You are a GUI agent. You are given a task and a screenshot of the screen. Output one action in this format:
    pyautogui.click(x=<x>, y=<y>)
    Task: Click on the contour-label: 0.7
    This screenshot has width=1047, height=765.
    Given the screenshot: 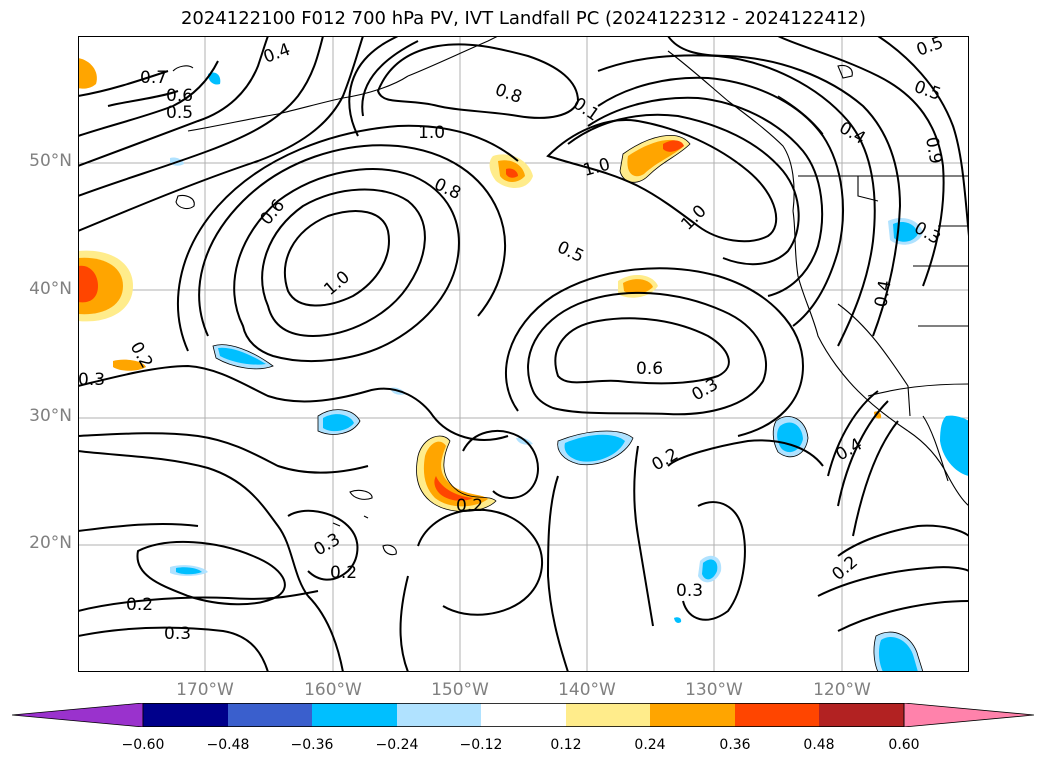 What is the action you would take?
    pyautogui.click(x=153, y=78)
    